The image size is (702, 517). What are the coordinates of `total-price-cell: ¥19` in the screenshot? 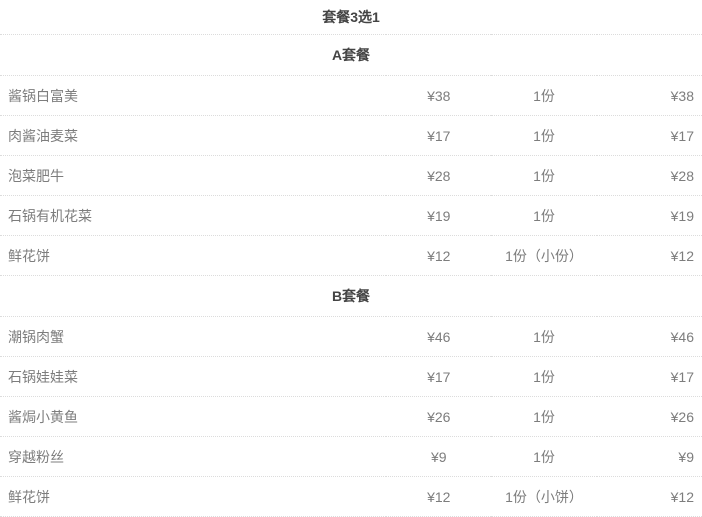 It's located at (649, 215).